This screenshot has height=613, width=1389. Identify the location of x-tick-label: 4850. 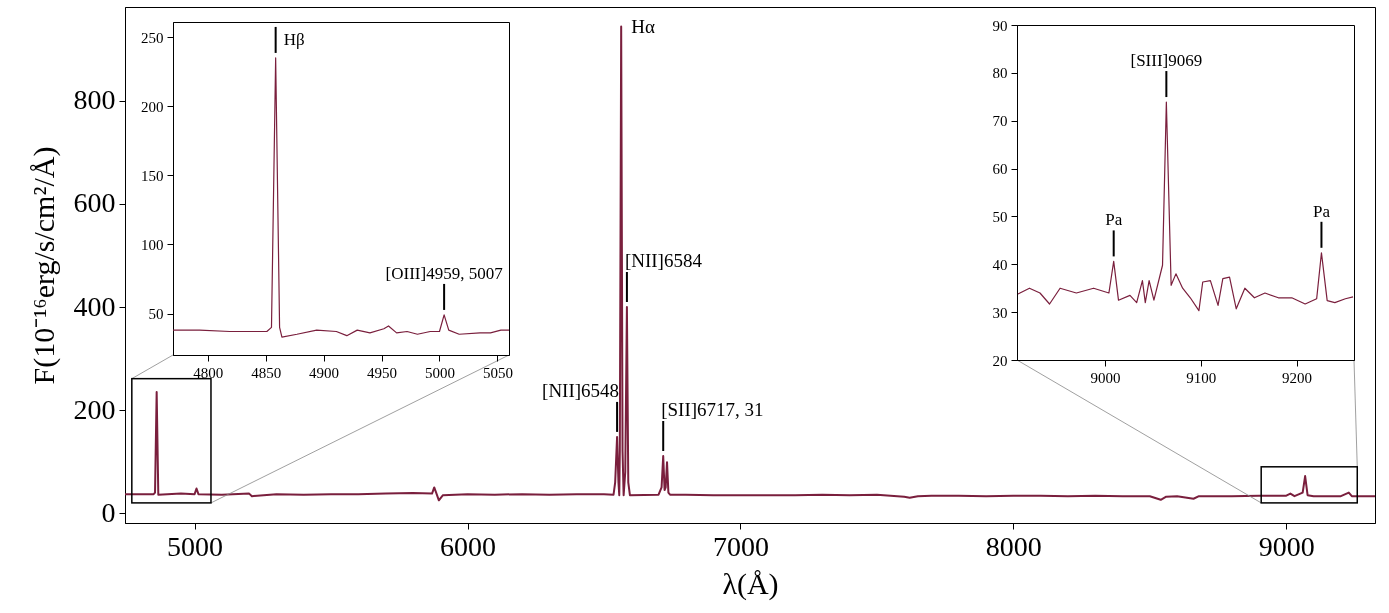
(266, 372).